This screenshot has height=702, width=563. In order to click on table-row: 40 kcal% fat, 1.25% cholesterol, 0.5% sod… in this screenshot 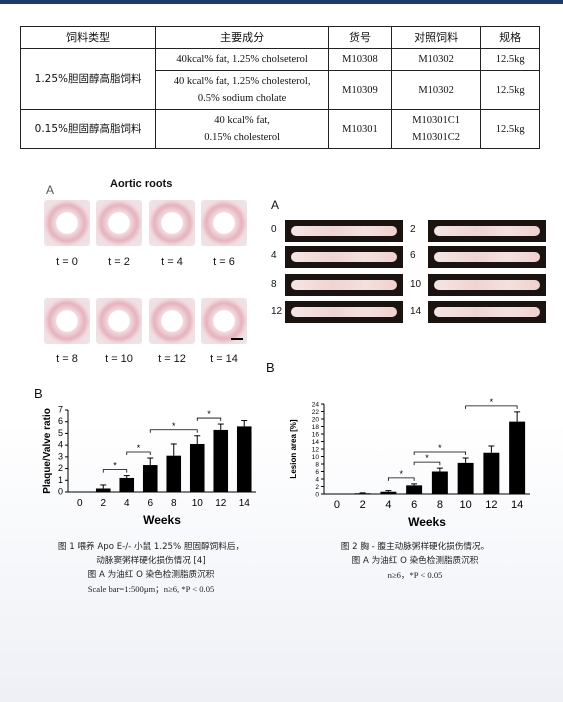, I will do `click(280, 90)`.